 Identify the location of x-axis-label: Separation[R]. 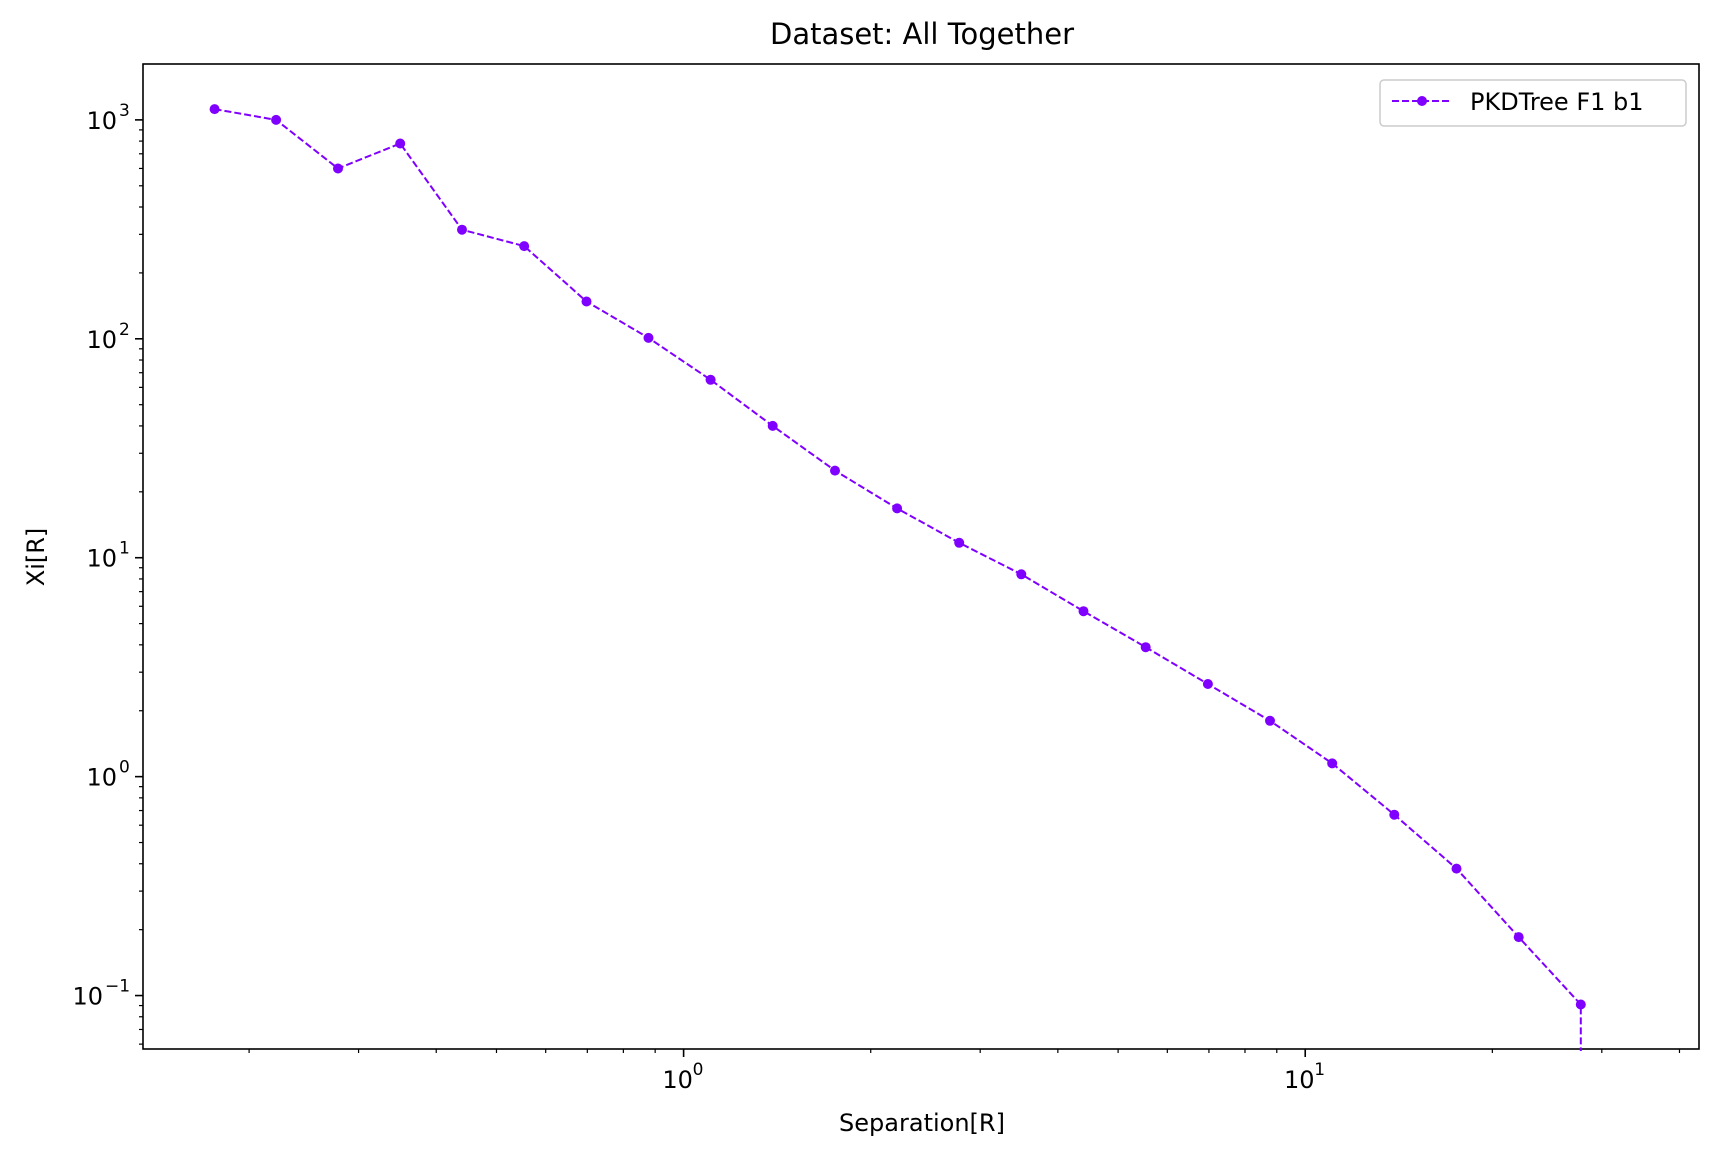
(922, 1123).